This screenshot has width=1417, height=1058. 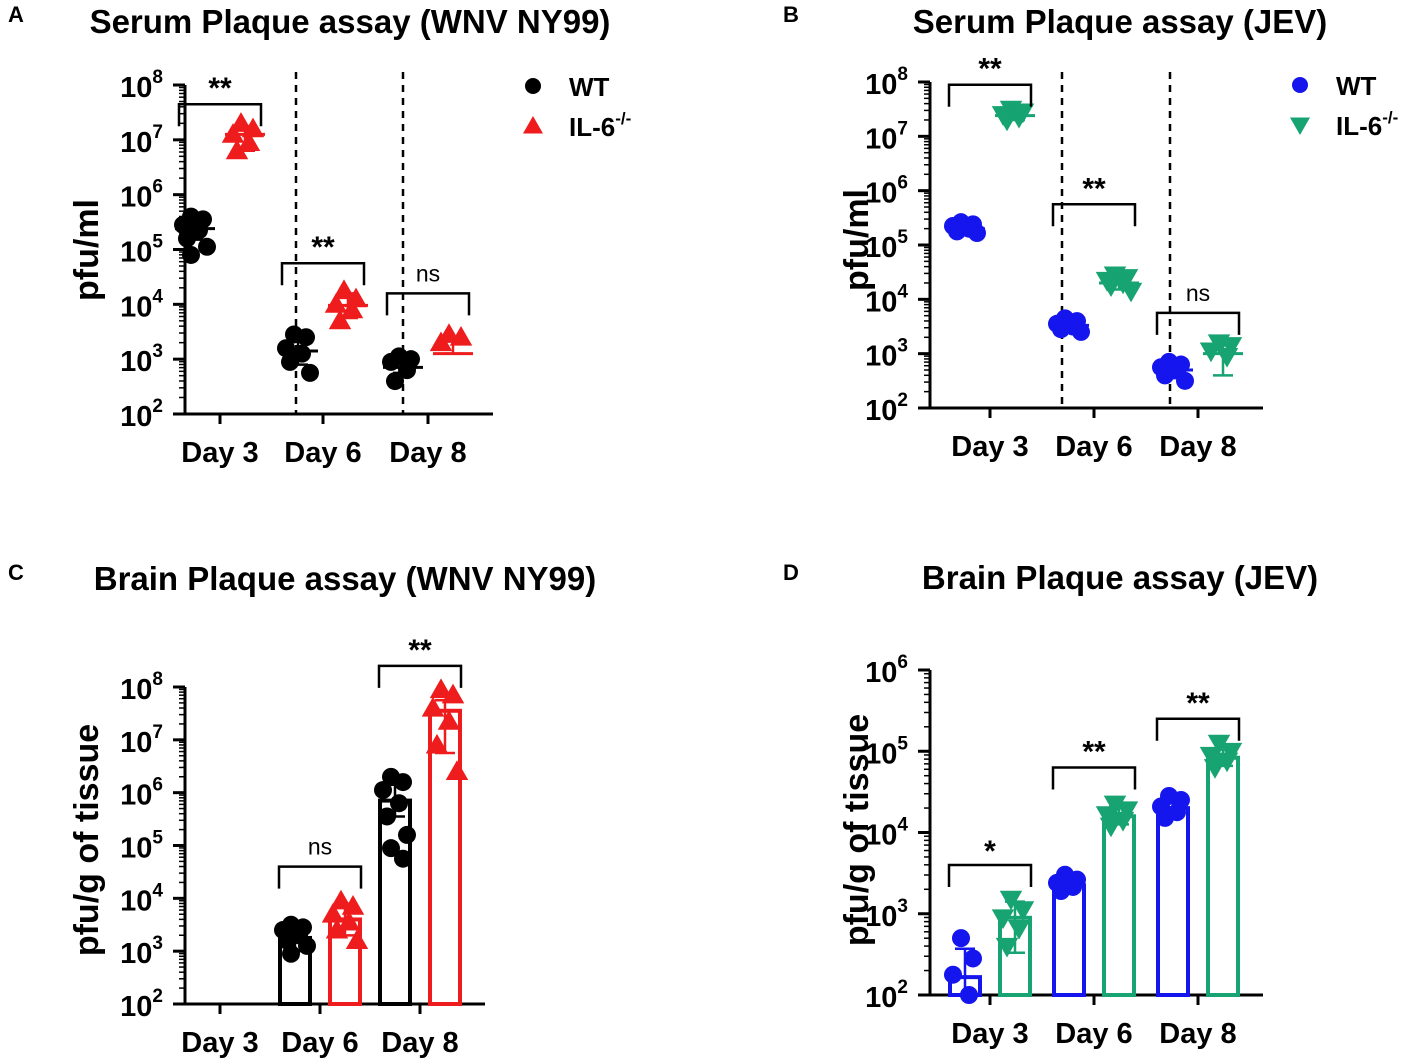 I want to click on y-tick-label: 10⁶, so click(x=886, y=670).